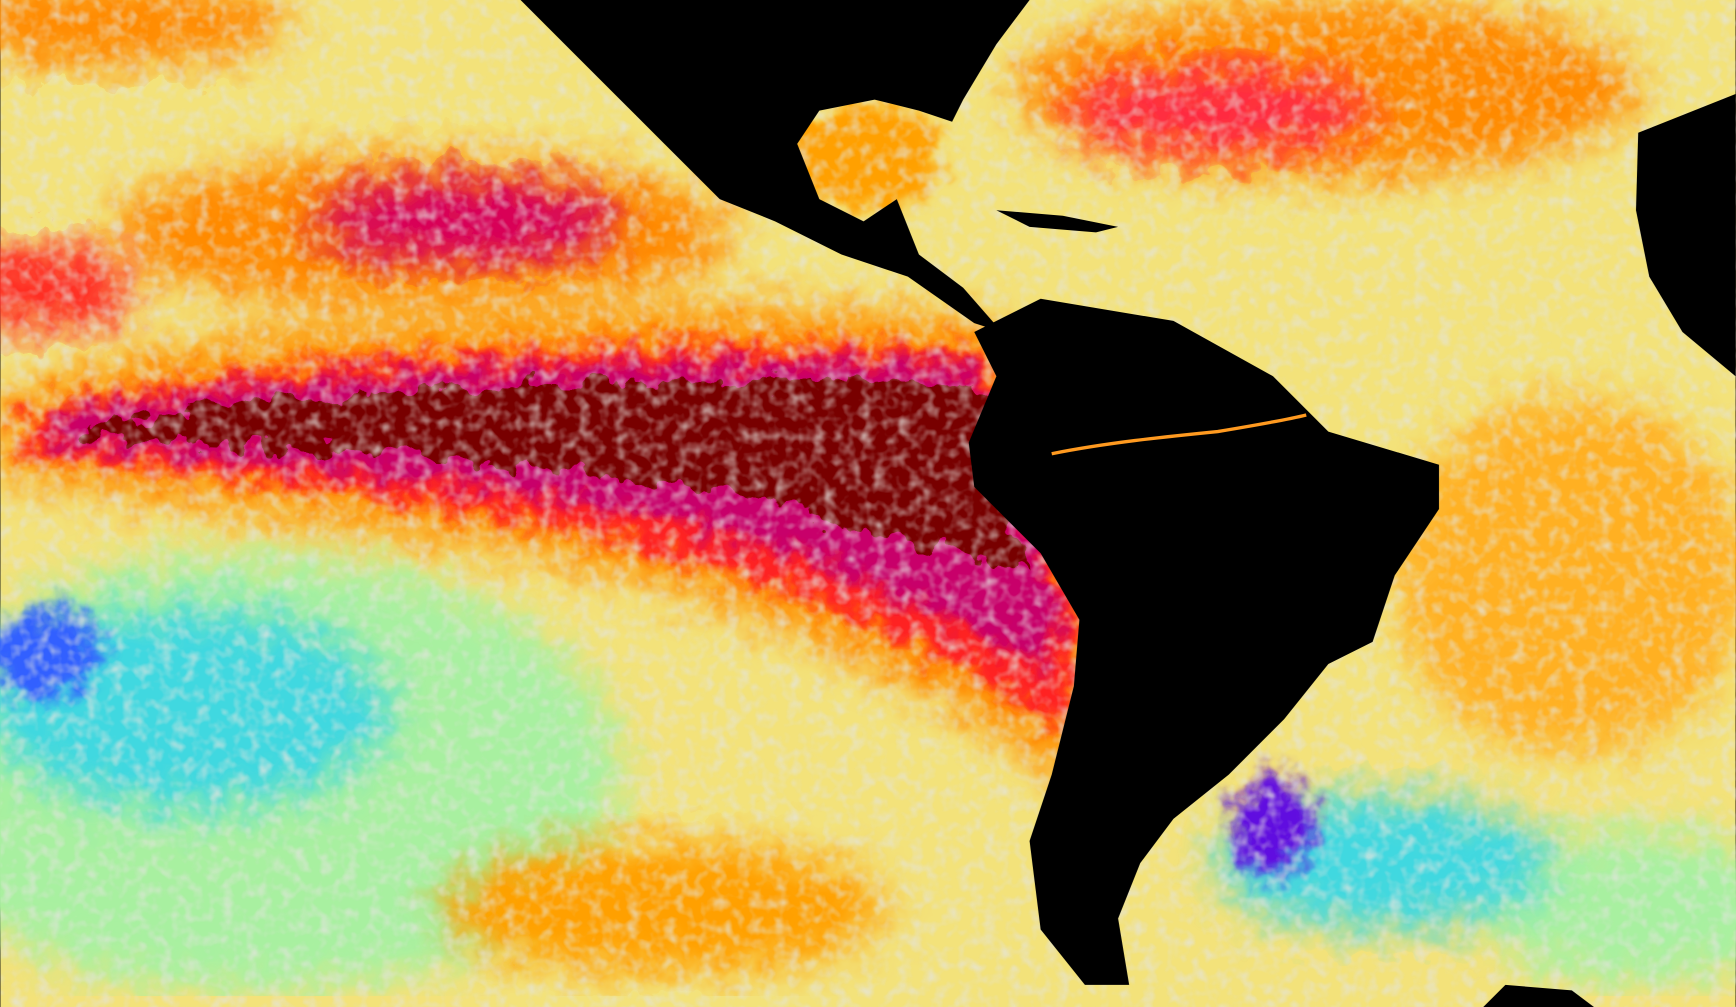 The height and width of the screenshot is (1007, 1736). I want to click on amazon-river, so click(1179, 434).